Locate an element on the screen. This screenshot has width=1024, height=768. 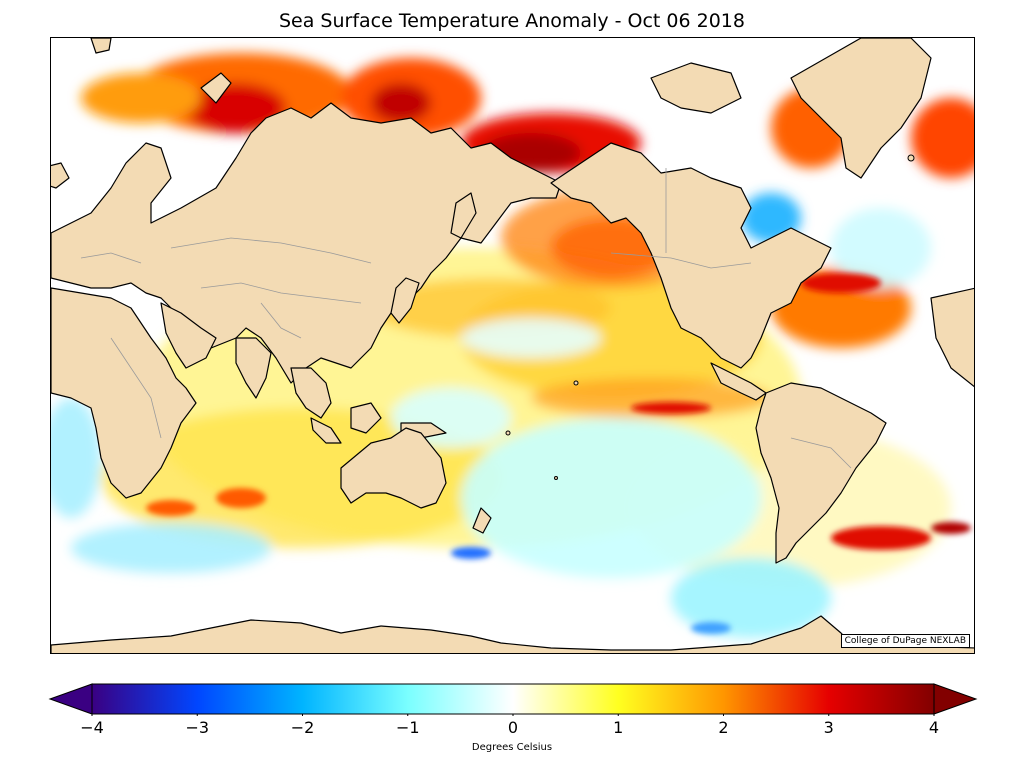
arabia-land is located at coordinates (188, 335).